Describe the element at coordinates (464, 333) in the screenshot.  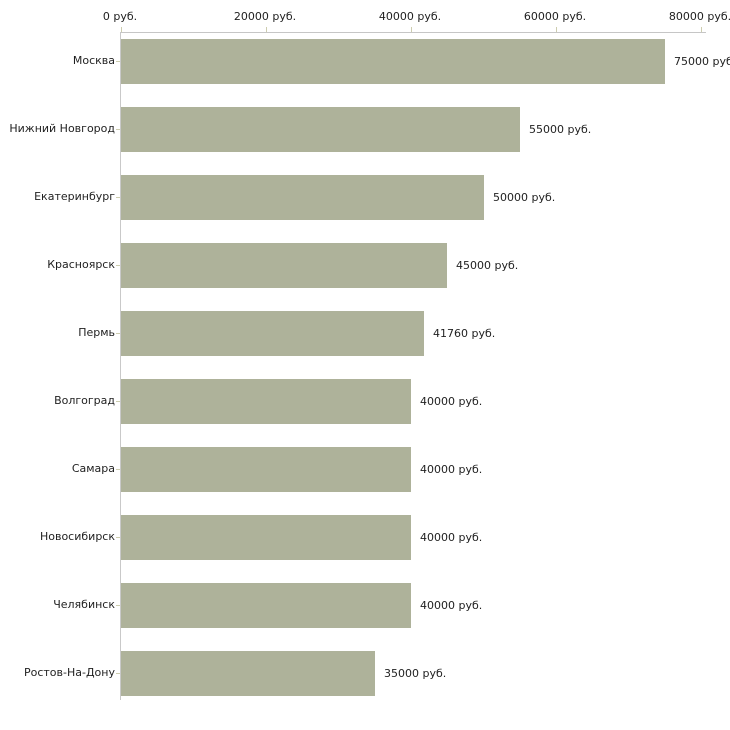
I see `bar-value-label: 41760 руб.` at that location.